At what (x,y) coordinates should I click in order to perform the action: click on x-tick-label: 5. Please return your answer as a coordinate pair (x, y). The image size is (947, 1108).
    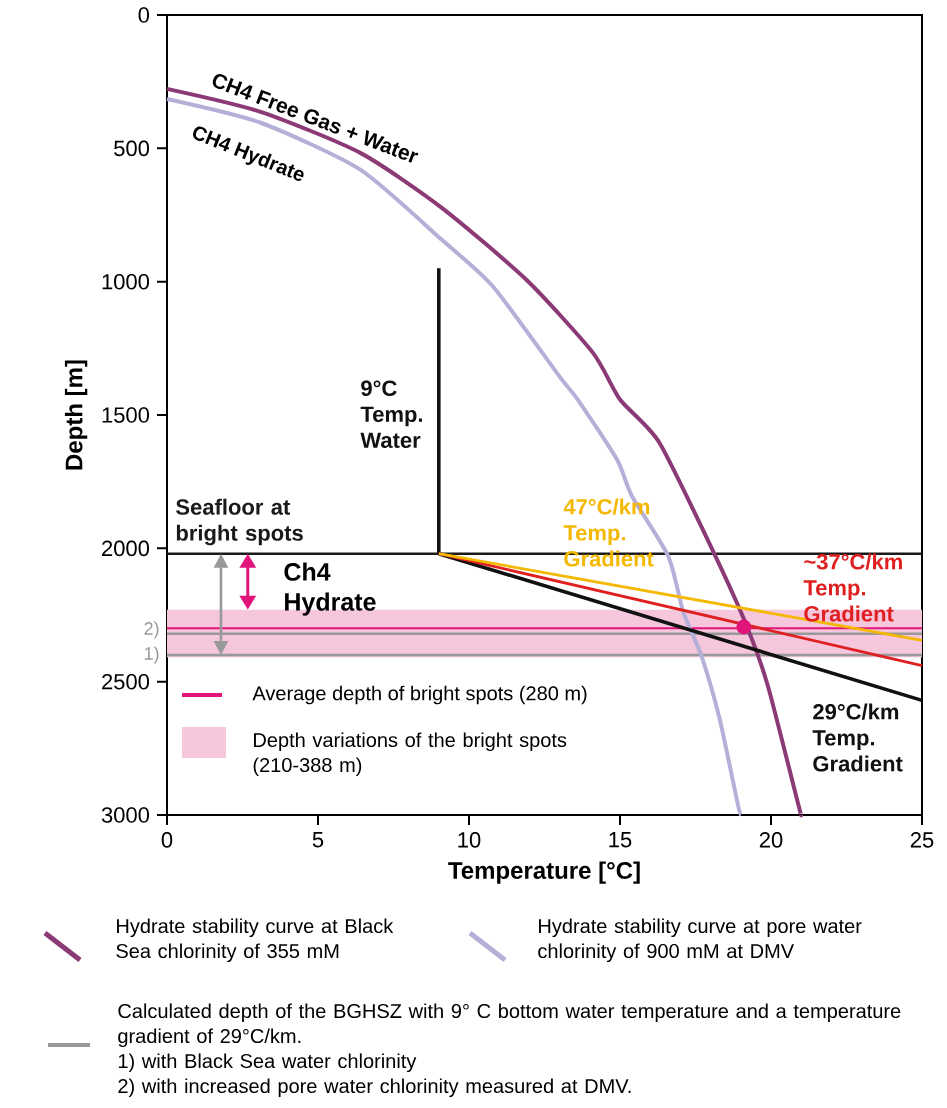
    Looking at the image, I should click on (317, 840).